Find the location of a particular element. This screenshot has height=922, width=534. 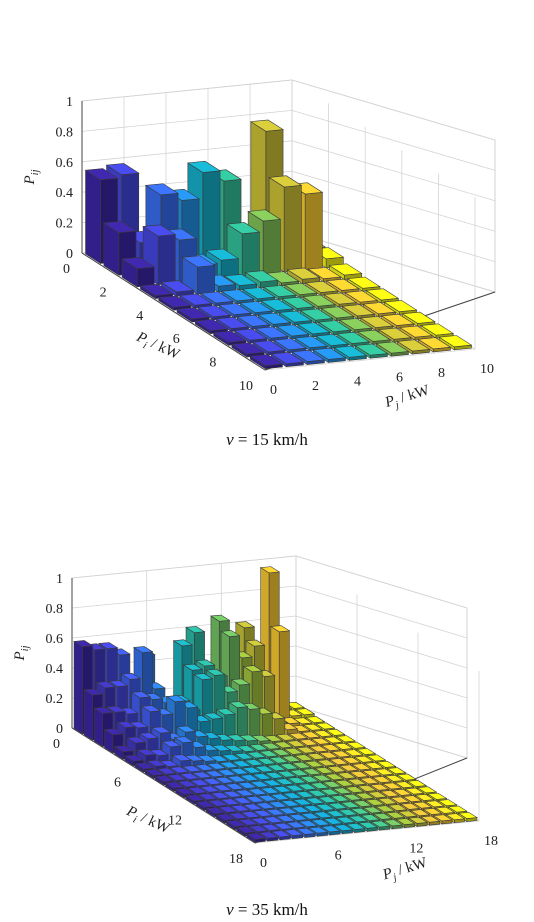

z-tick-label: 1 is located at coordinates (69, 102).